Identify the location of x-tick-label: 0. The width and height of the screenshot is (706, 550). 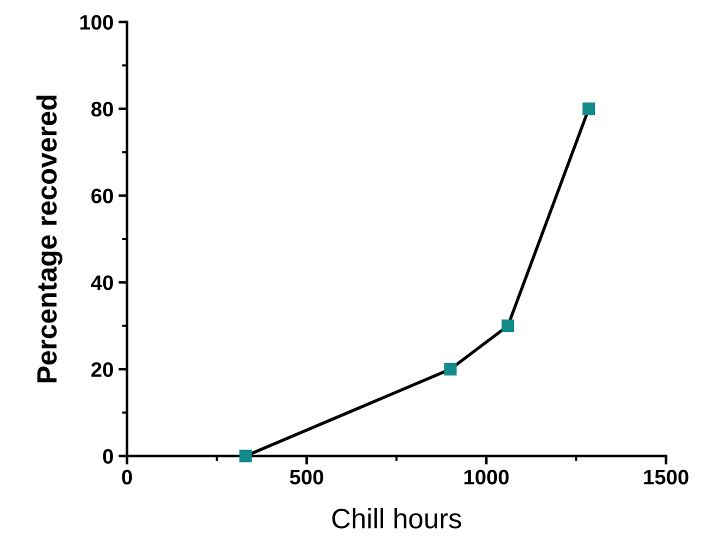
(127, 477).